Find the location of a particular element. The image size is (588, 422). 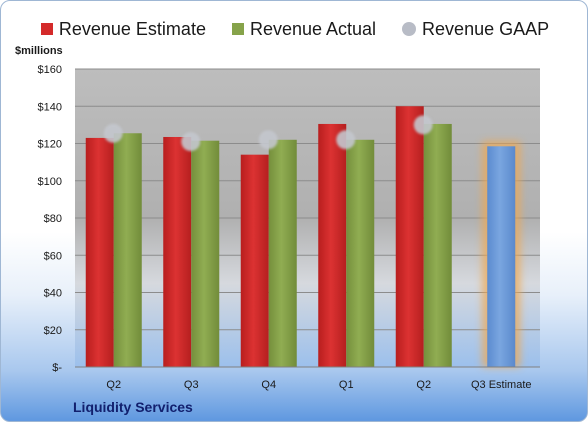

legend-swatch-revenue-gaap is located at coordinates (409, 29).